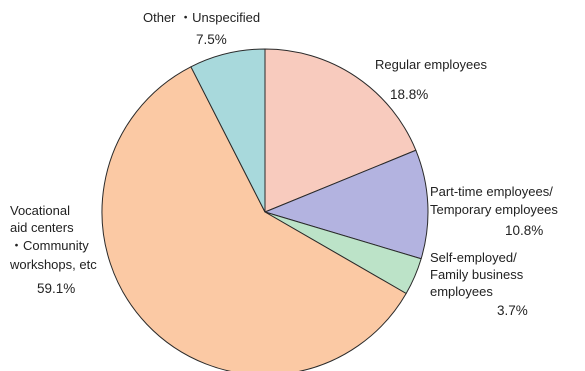 The width and height of the screenshot is (585, 371). What do you see at coordinates (461, 291) in the screenshot?
I see `slice-label-line: employees` at bounding box center [461, 291].